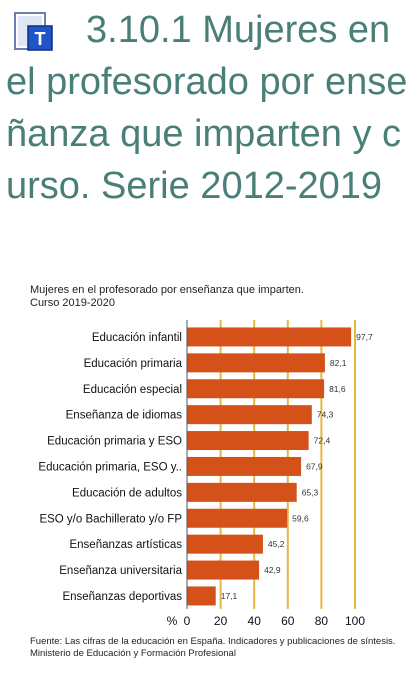 This screenshot has height=680, width=418. What do you see at coordinates (322, 441) in the screenshot?
I see `value-label: 72,4` at bounding box center [322, 441].